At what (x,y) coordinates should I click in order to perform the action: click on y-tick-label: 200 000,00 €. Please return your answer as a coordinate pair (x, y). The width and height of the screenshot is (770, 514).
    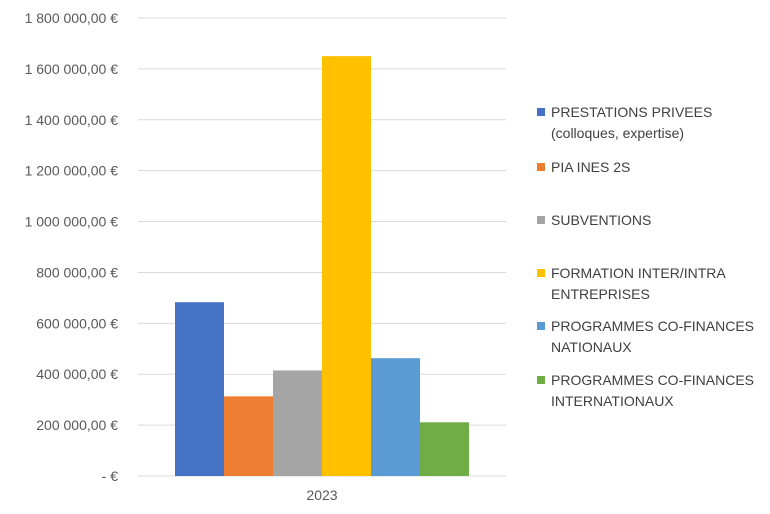
    Looking at the image, I should click on (77, 425).